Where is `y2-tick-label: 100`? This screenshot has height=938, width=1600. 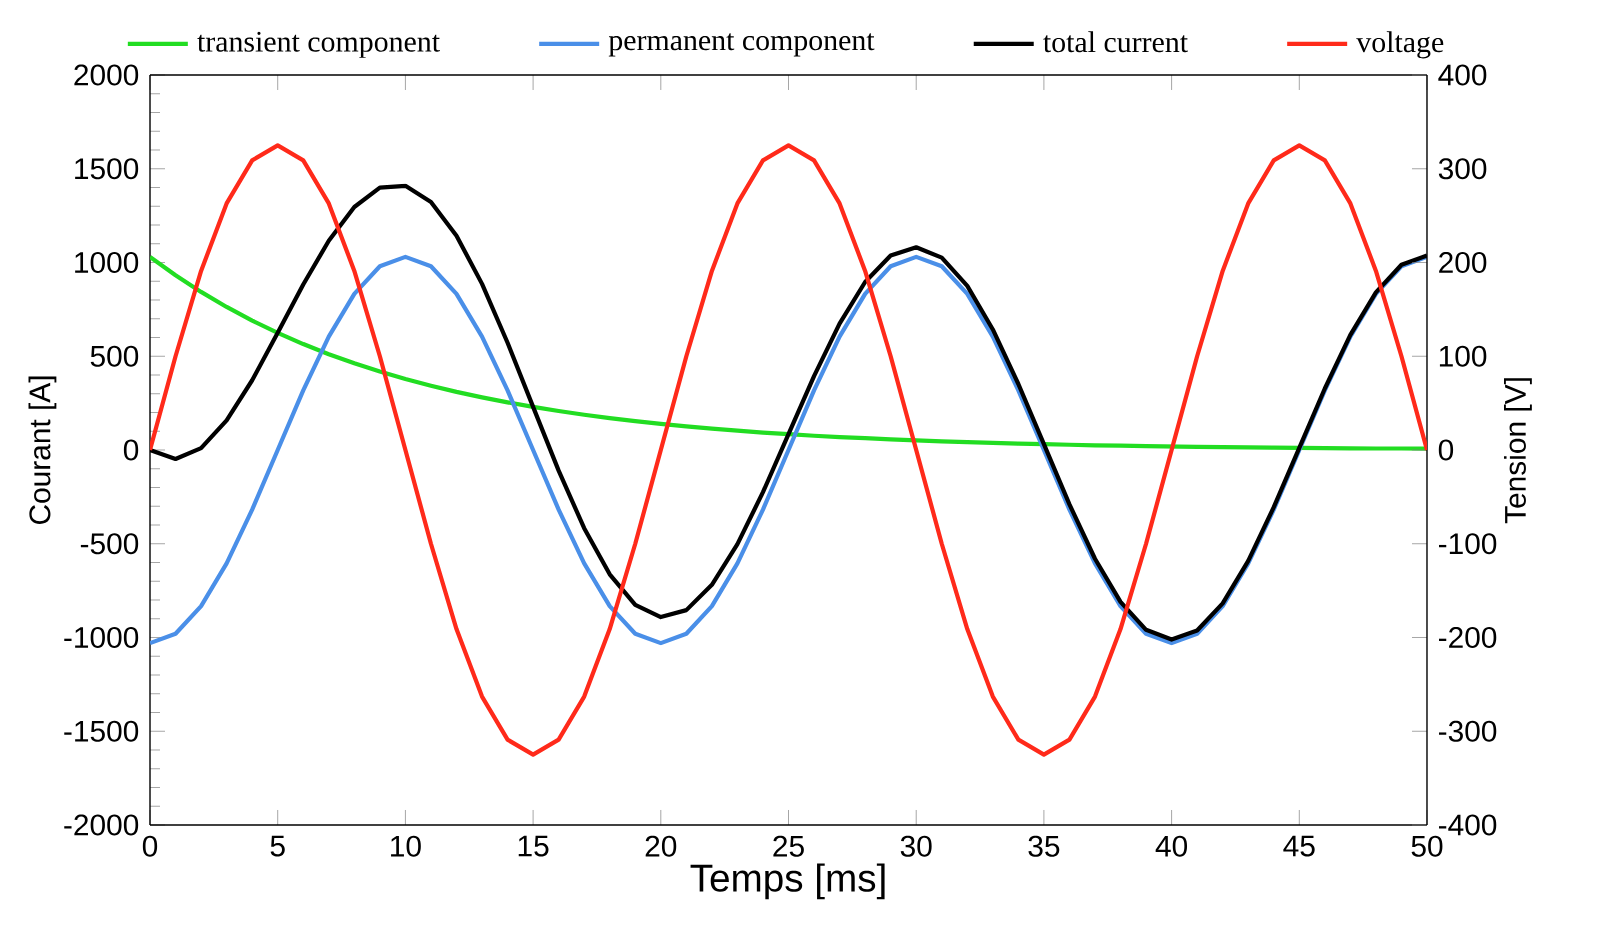
y2-tick-label: 100 is located at coordinates (1463, 356).